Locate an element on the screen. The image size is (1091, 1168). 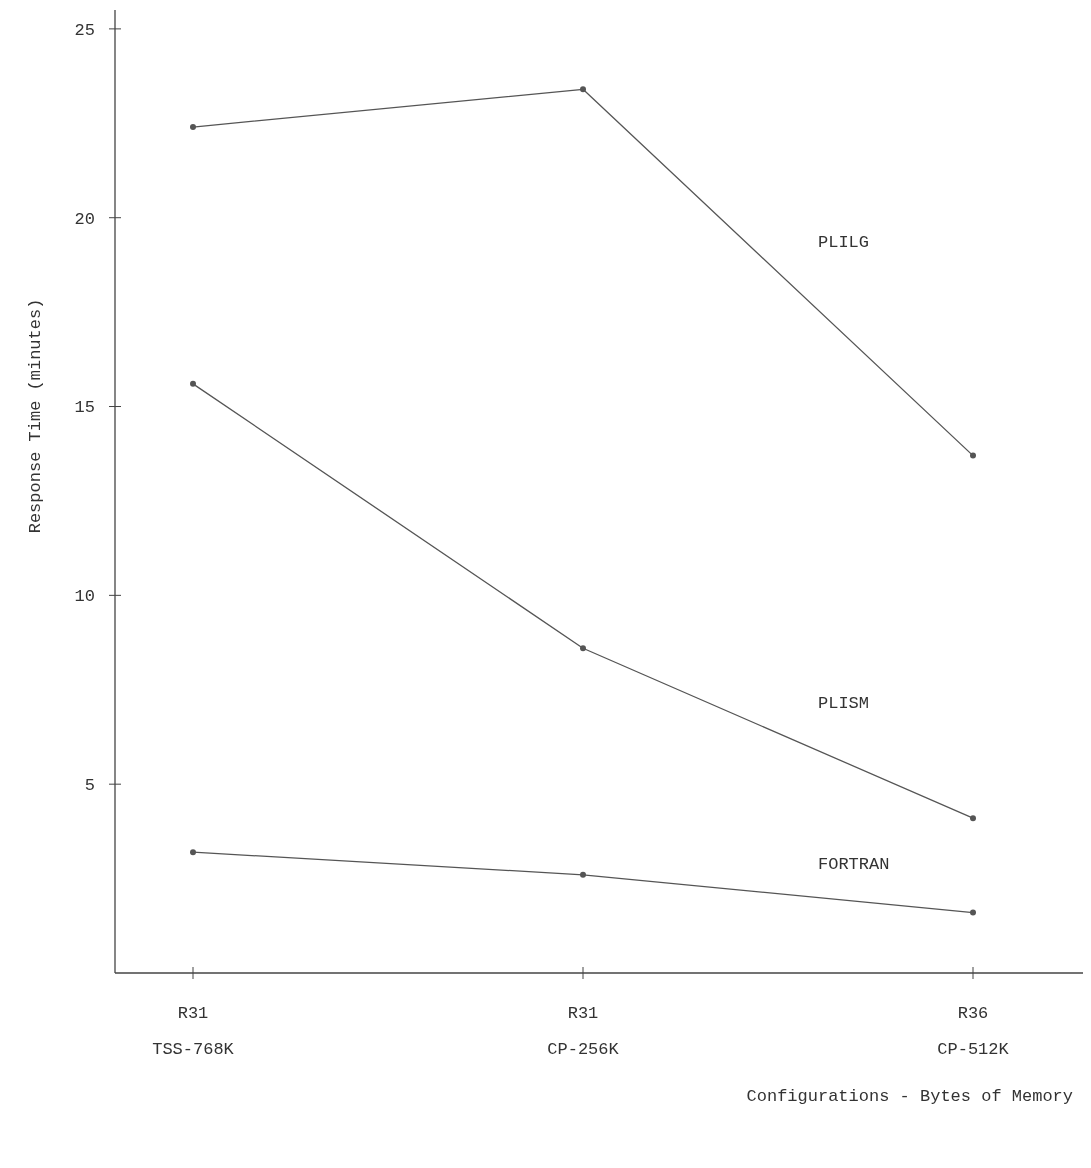
y-tick-label: 5 is located at coordinates (89, 786).